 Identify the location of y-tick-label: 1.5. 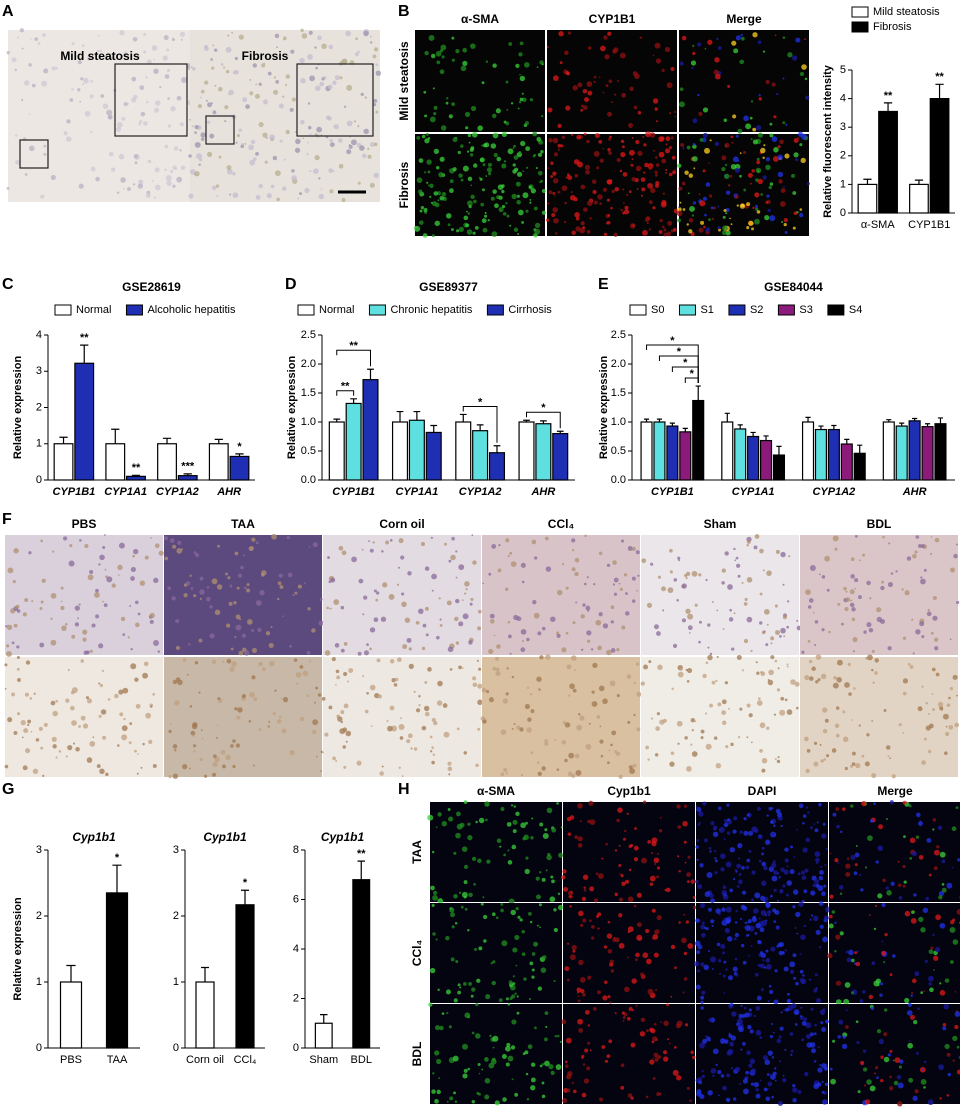
(308, 393).